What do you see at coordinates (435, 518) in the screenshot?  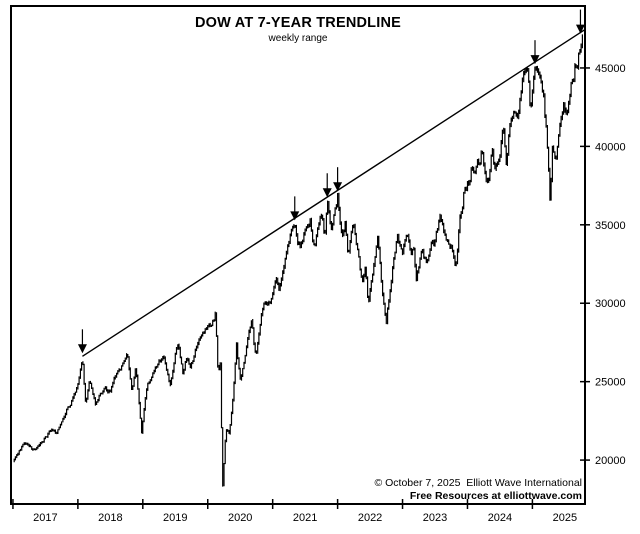 I see `x-tick-label: 2023` at bounding box center [435, 518].